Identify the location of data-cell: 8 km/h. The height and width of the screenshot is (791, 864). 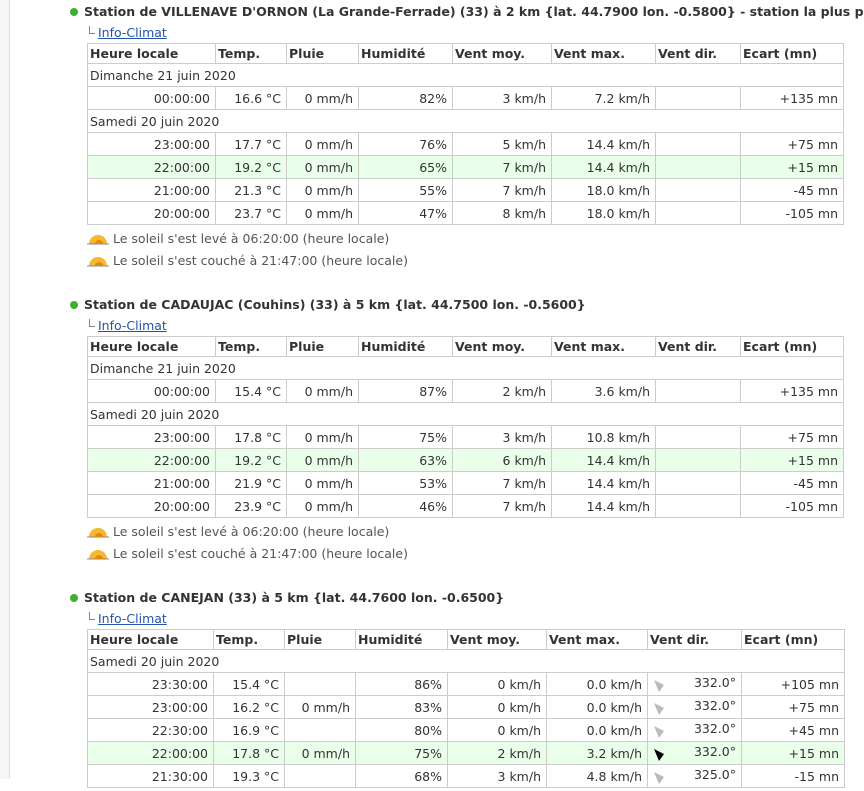
(502, 213).